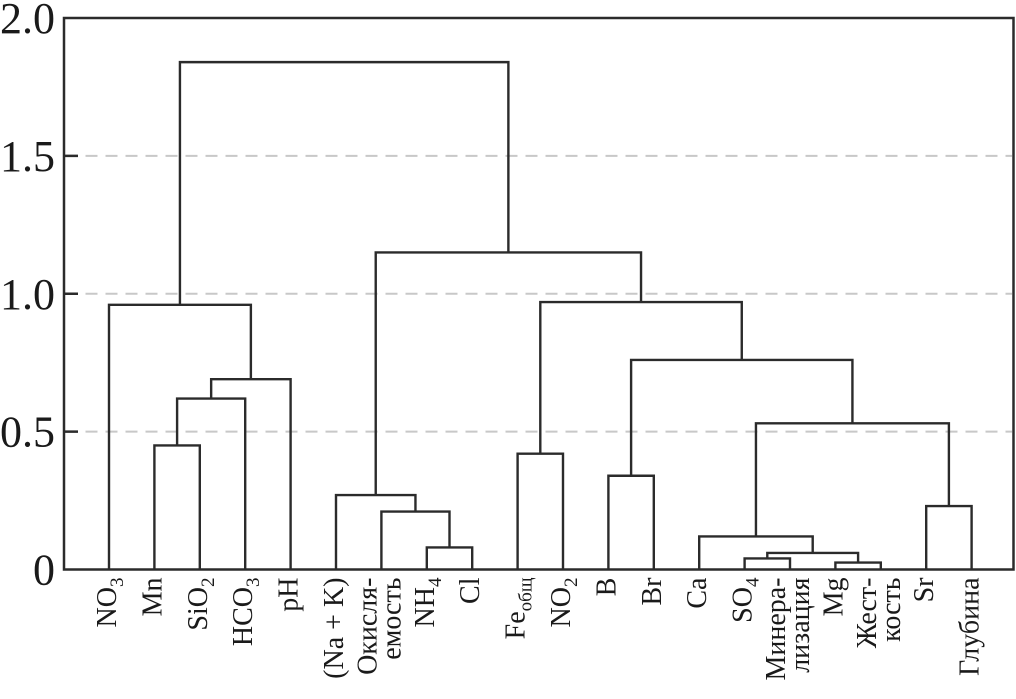 The width and height of the screenshot is (1016, 699). I want to click on y-tick-label: 0, so click(44, 570).